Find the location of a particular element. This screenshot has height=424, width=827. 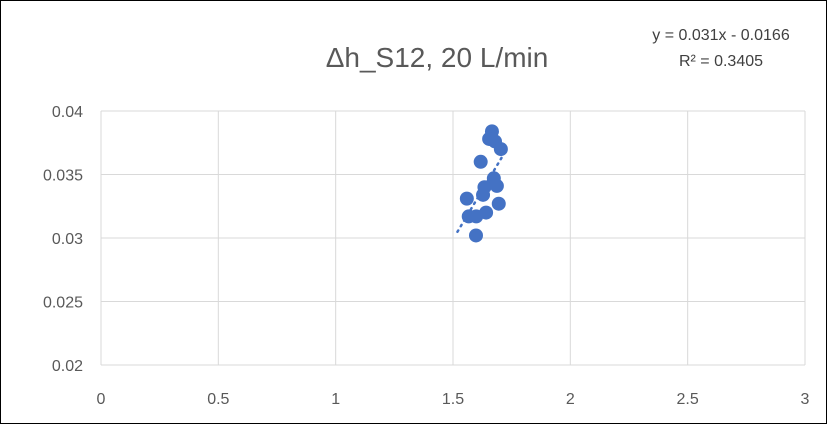

x-tick-label: 2.5 is located at coordinates (688, 399).